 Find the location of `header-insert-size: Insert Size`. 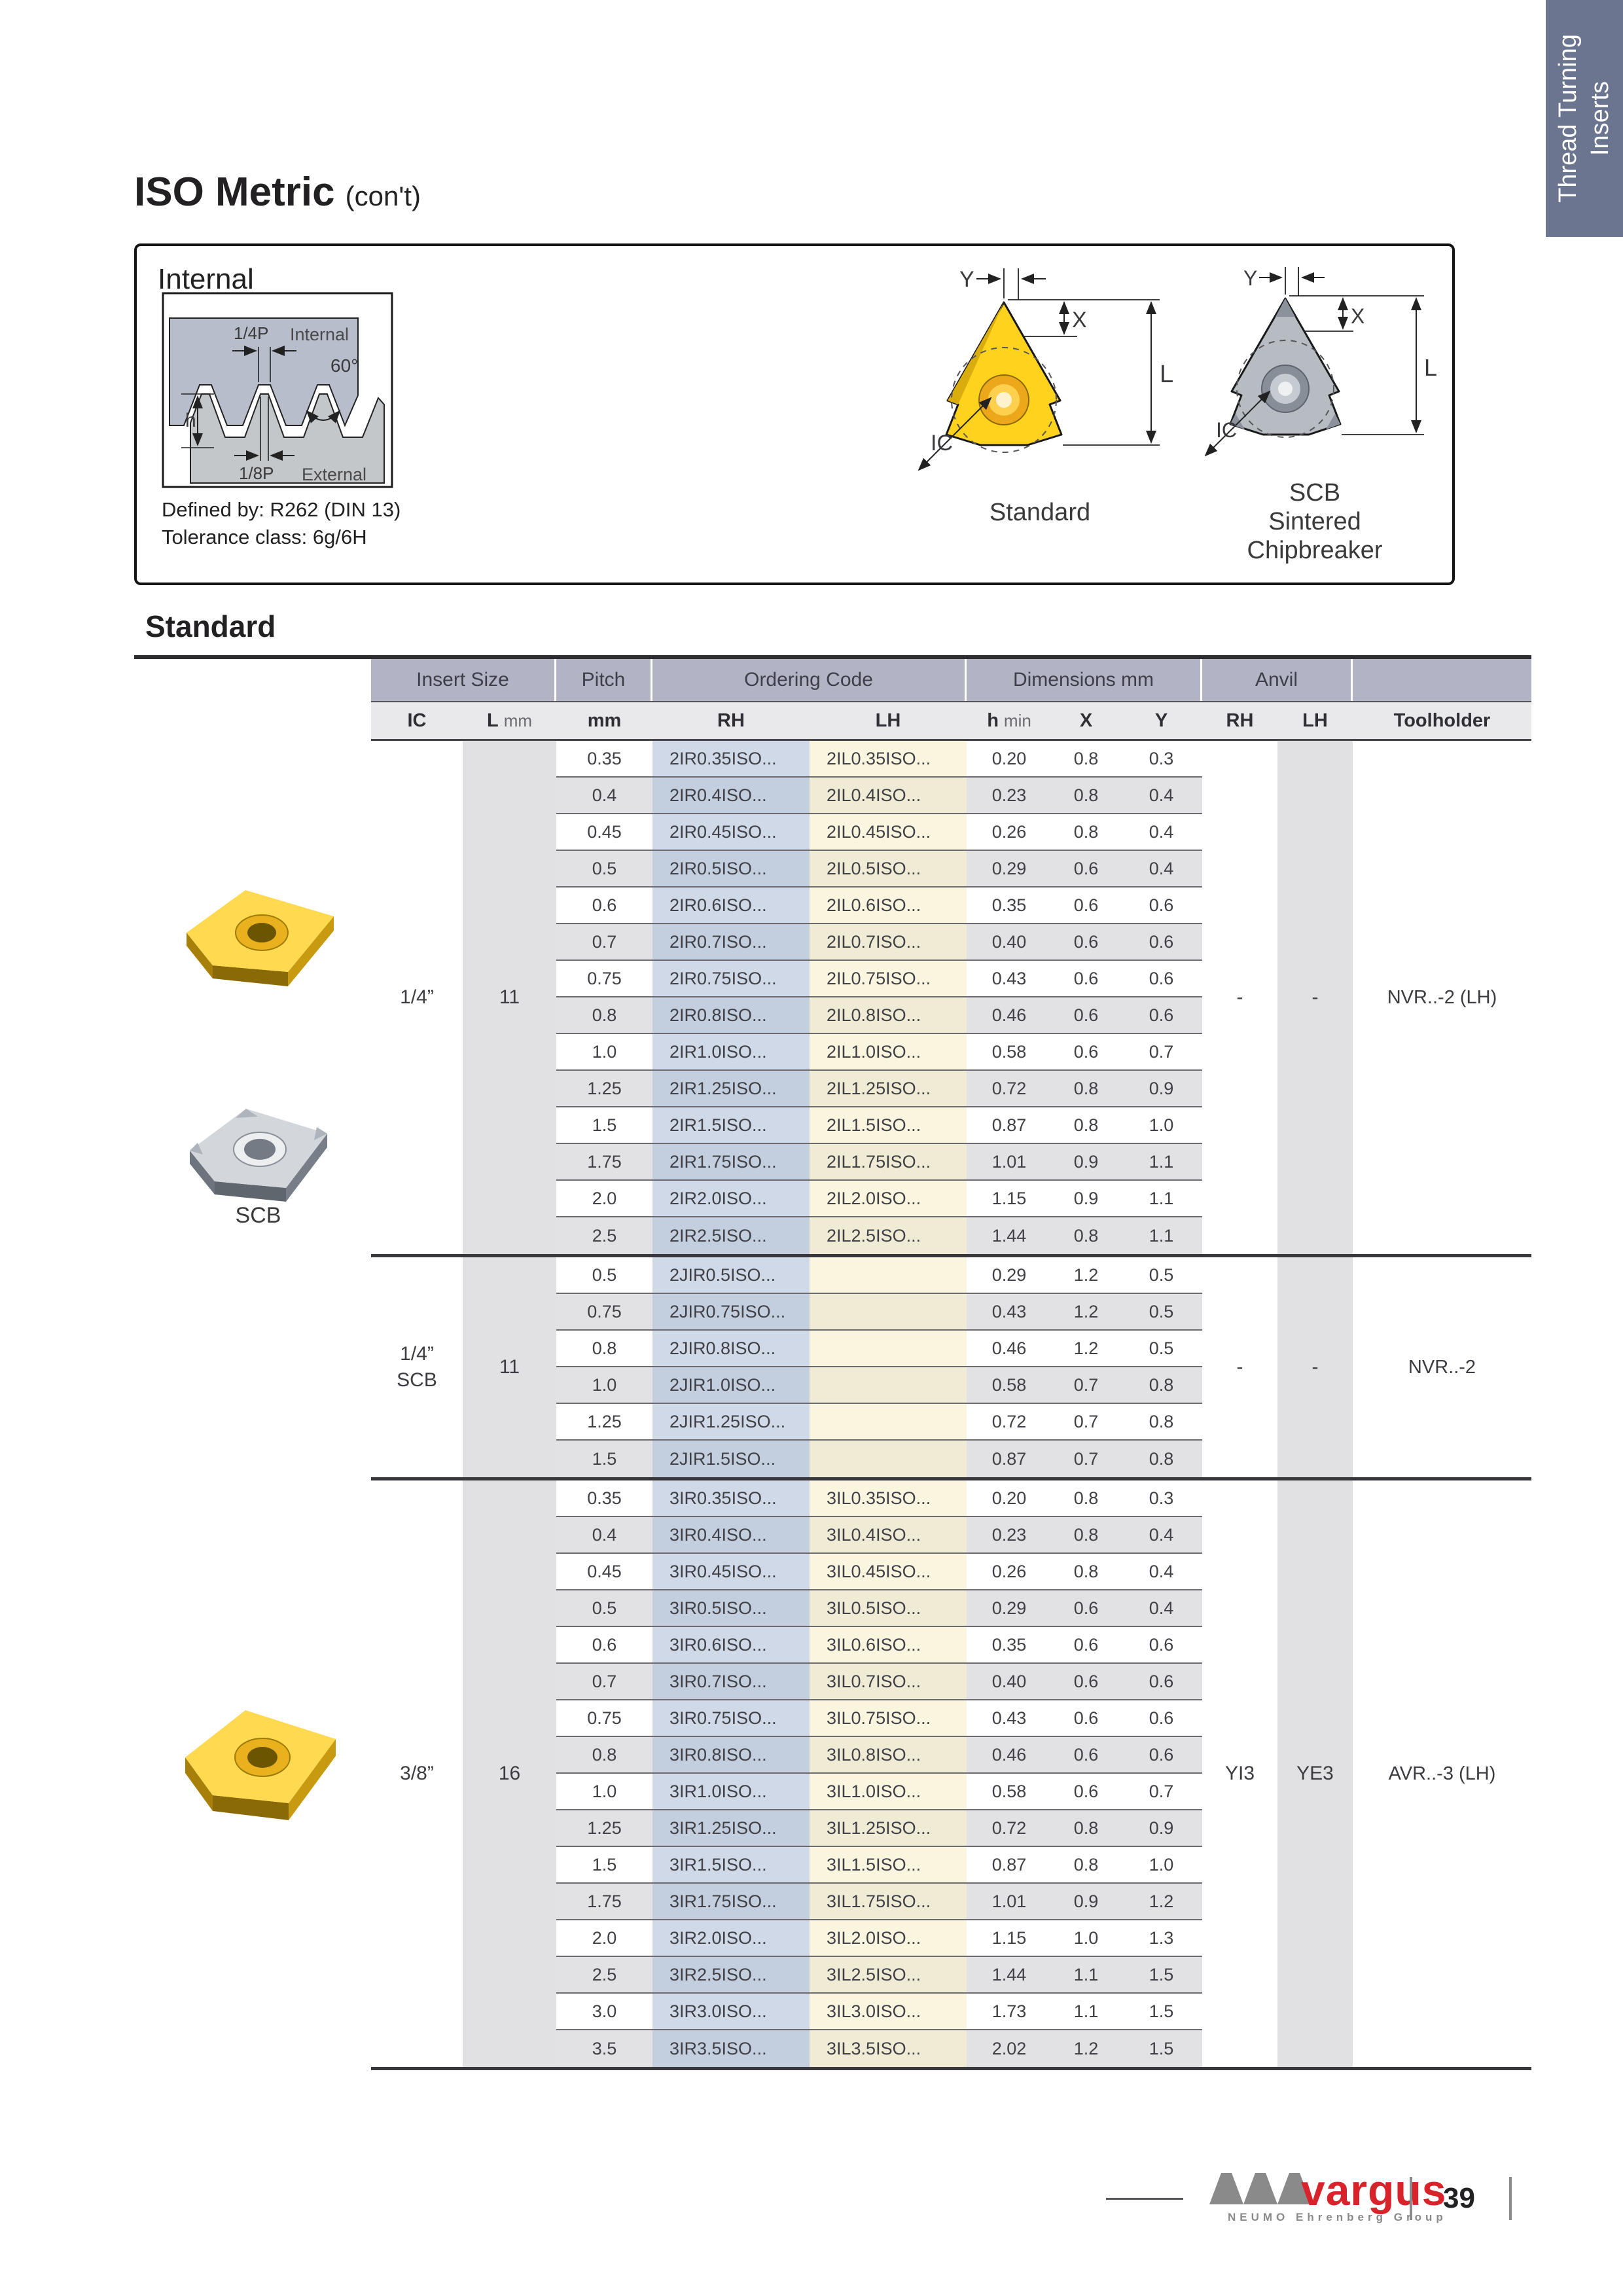

header-insert-size: Insert Size is located at coordinates (463, 680).